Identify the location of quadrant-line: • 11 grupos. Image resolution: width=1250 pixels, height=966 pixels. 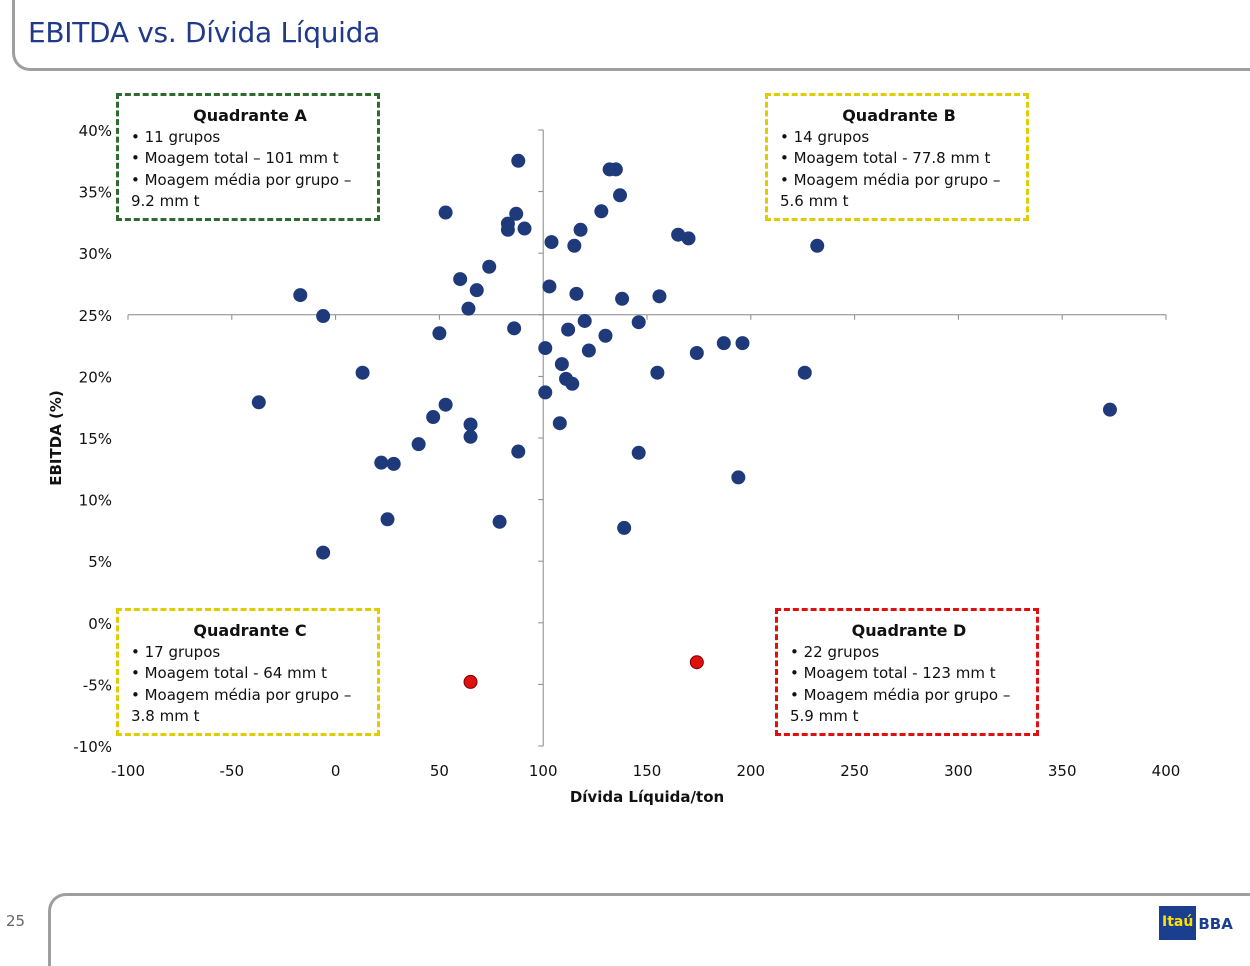
(176, 136).